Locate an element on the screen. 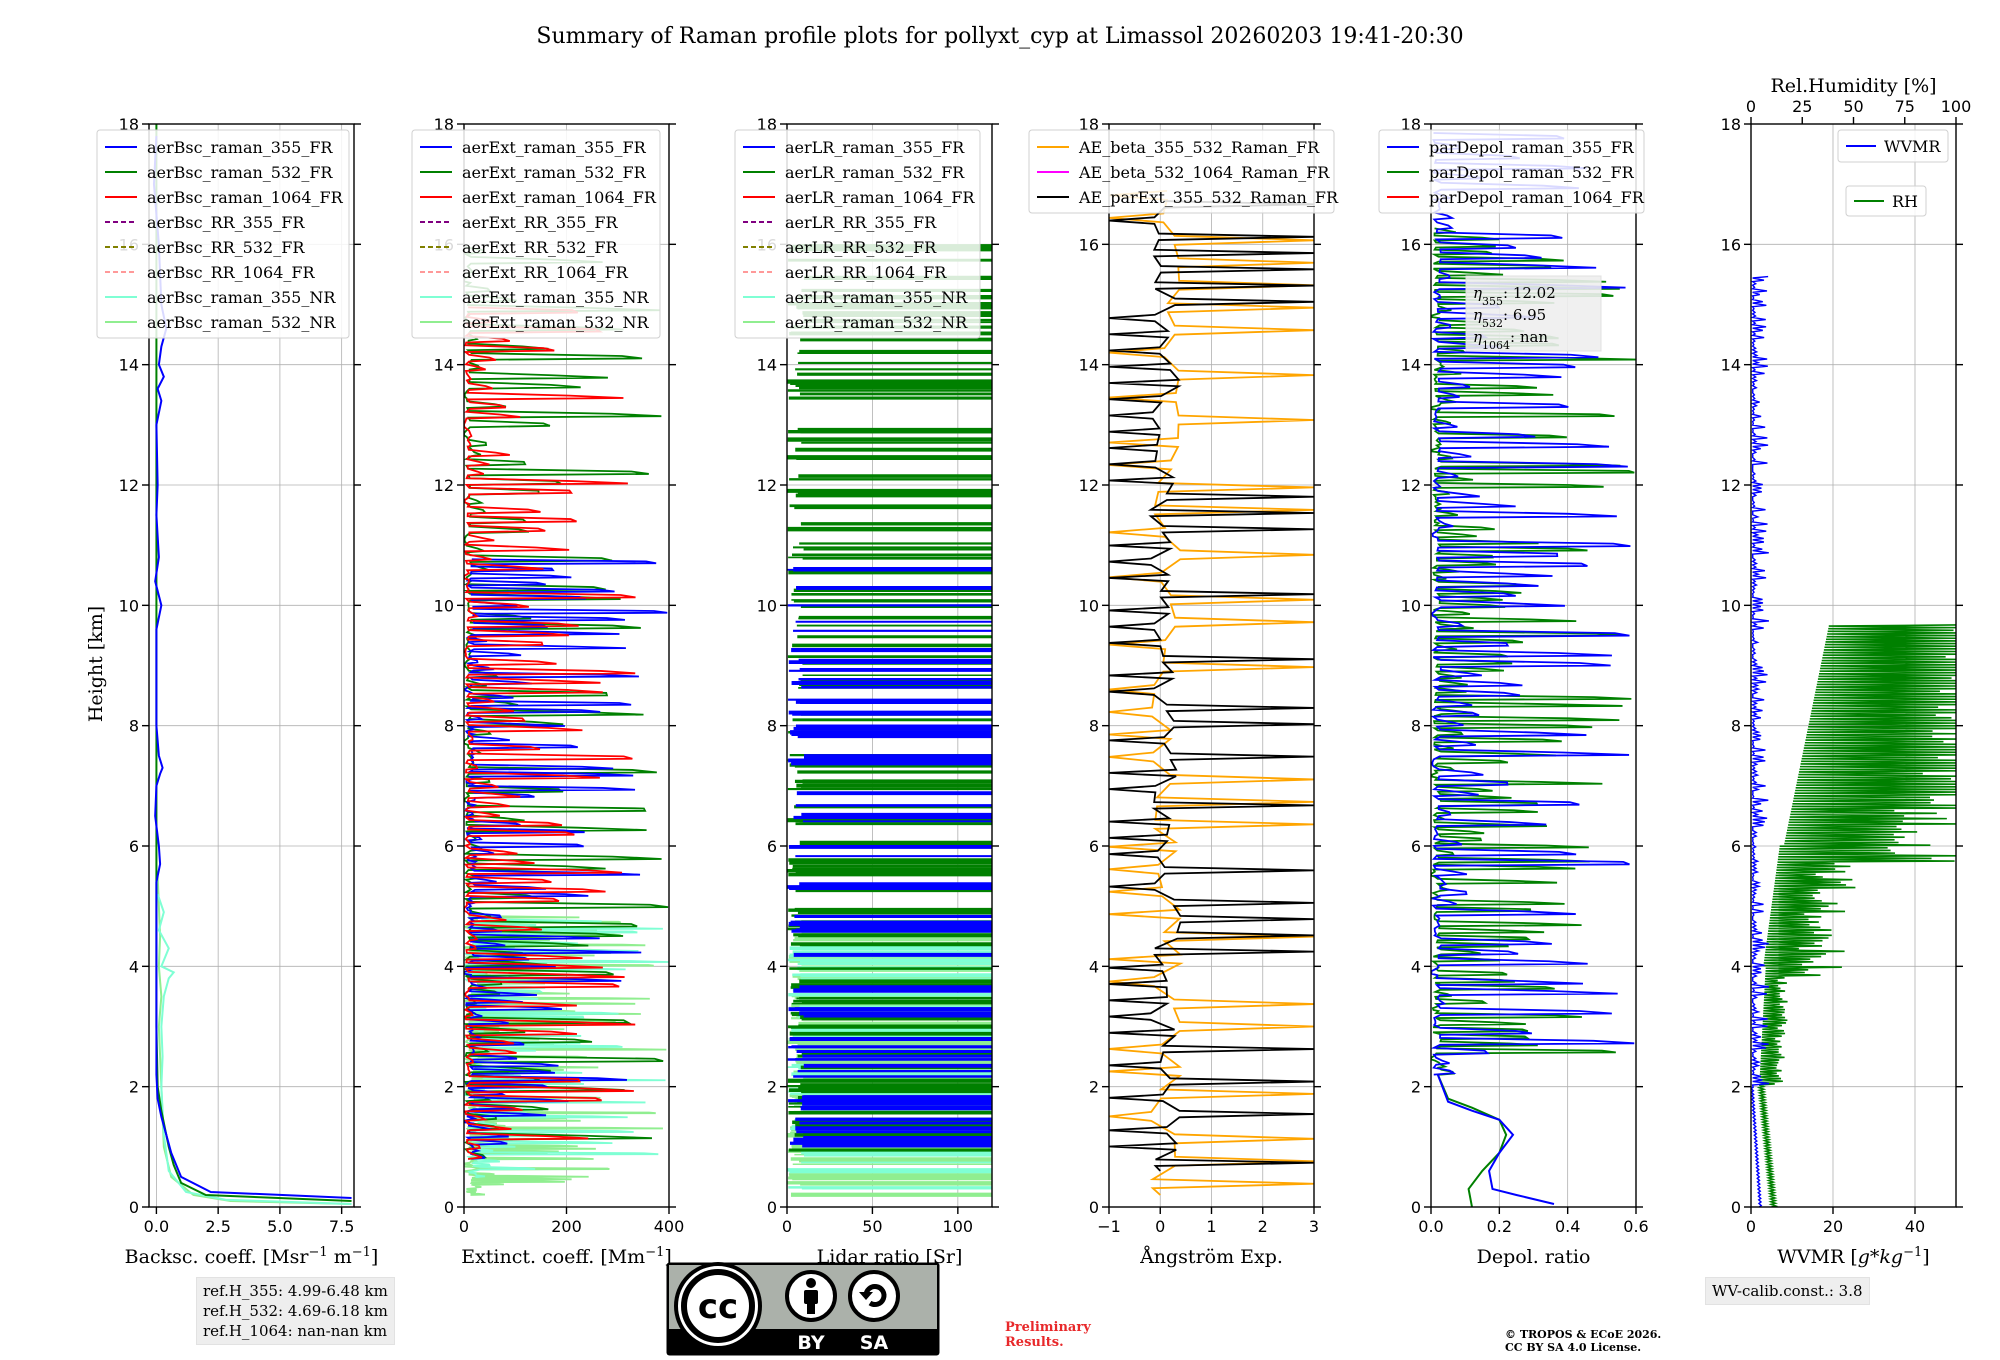  x-axis-label-bsc: Backsc. coeff. [Msr−1 m−1] is located at coordinates (252, 1257).